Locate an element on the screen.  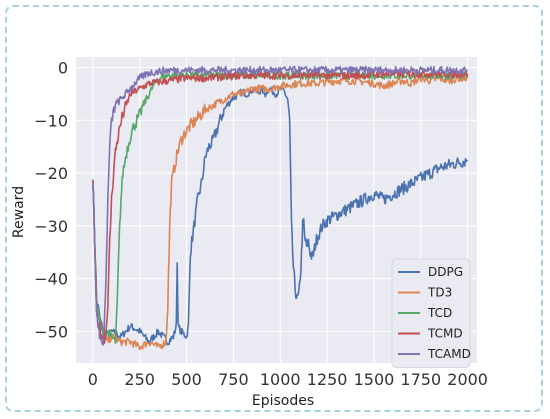
legend-label-ddpg: DDPG is located at coordinates (445, 272).